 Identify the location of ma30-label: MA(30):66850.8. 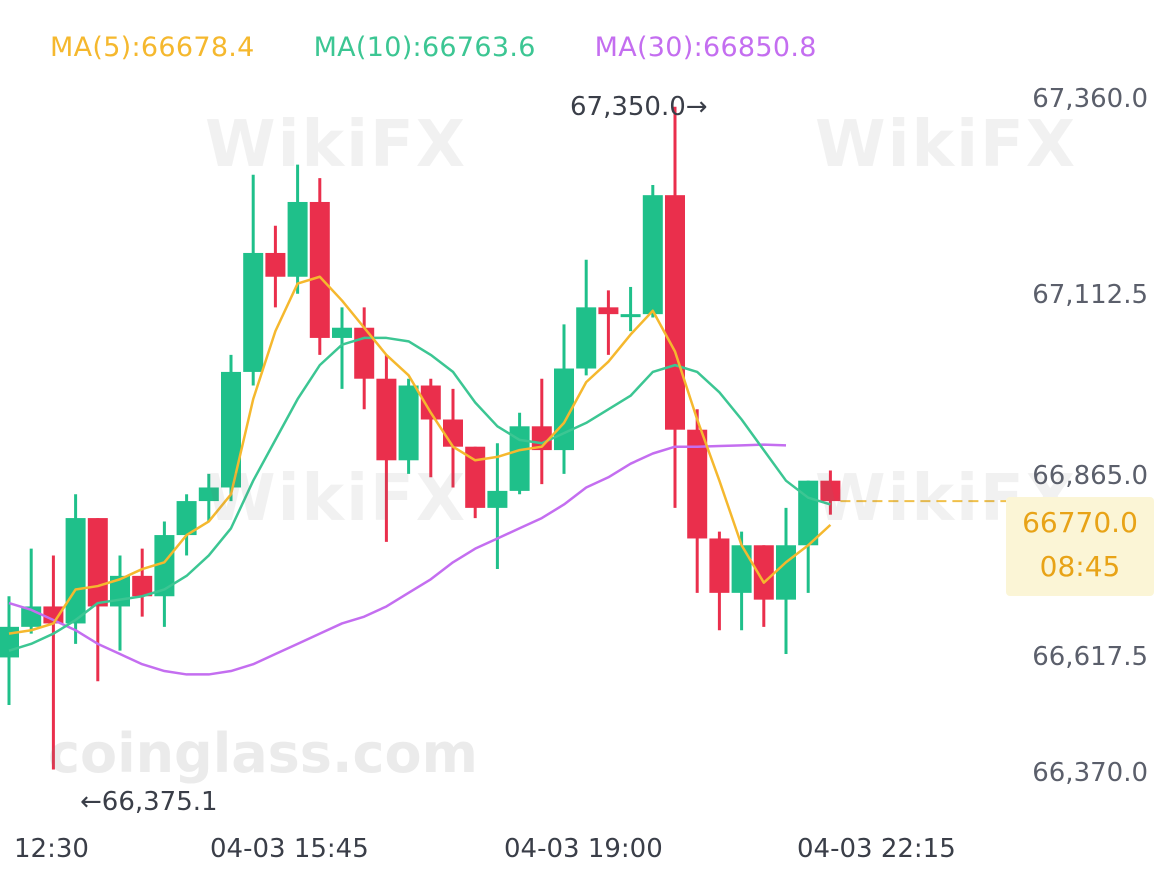
(705, 47).